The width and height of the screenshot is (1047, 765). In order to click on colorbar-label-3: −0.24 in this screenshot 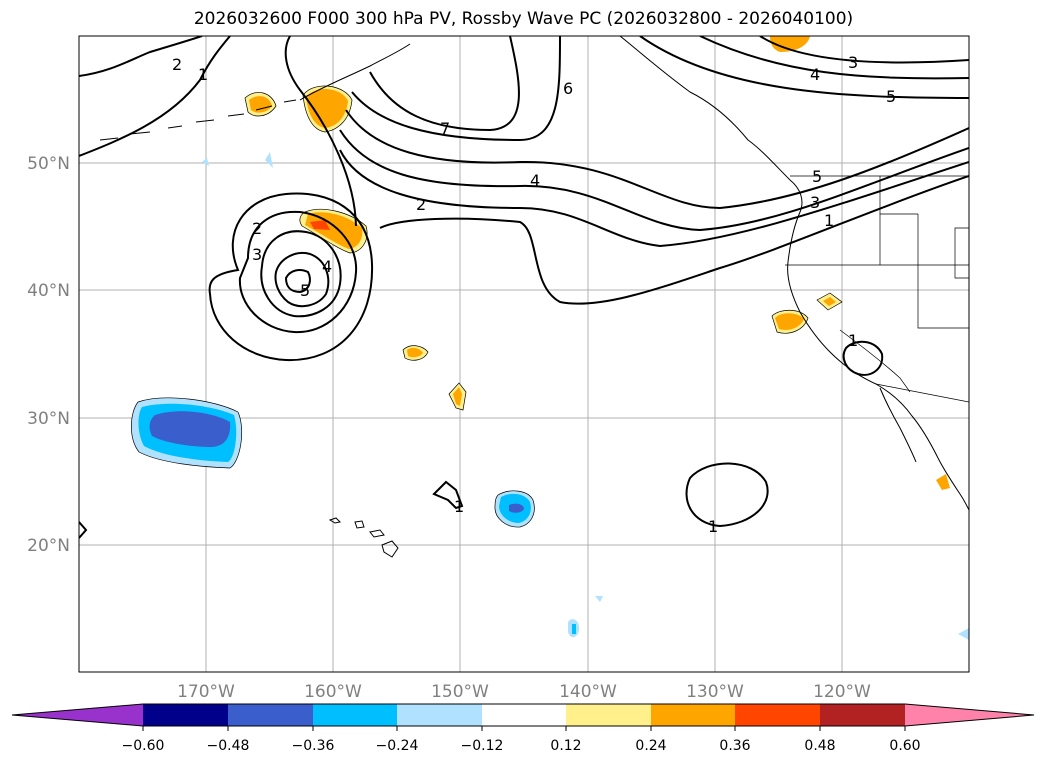, I will do `click(397, 746)`.